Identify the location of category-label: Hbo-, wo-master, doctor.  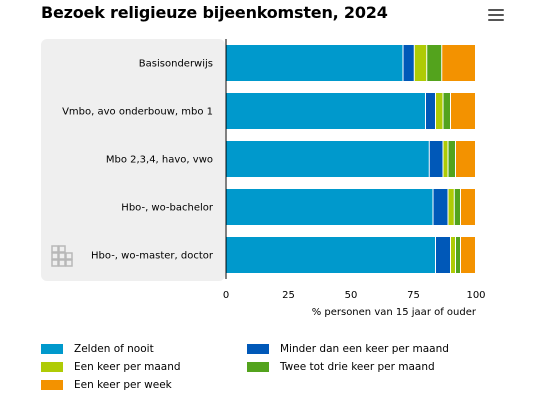
(152, 256).